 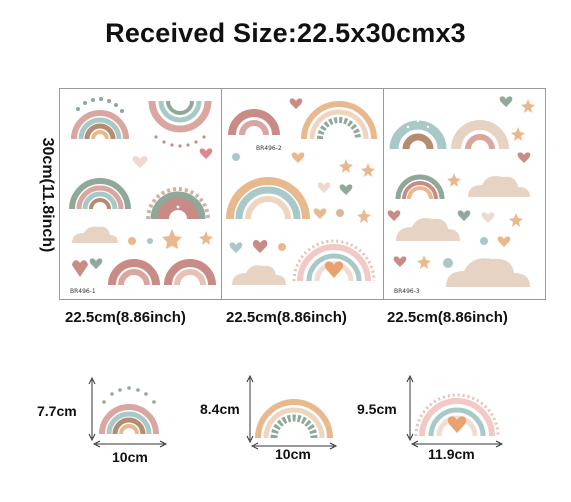 I want to click on sample-3-width-label: 11.9cm, so click(x=451, y=454).